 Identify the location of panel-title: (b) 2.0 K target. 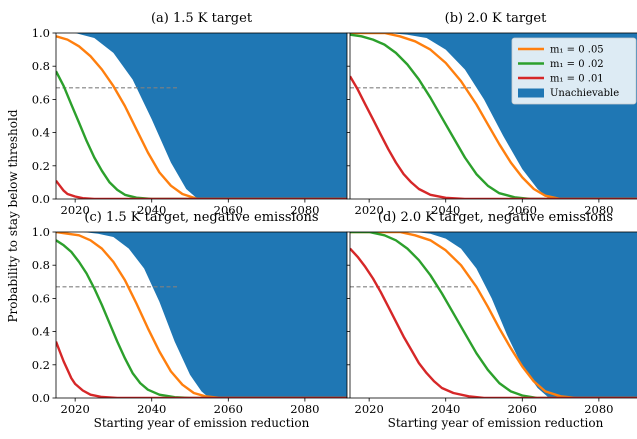
(496, 18).